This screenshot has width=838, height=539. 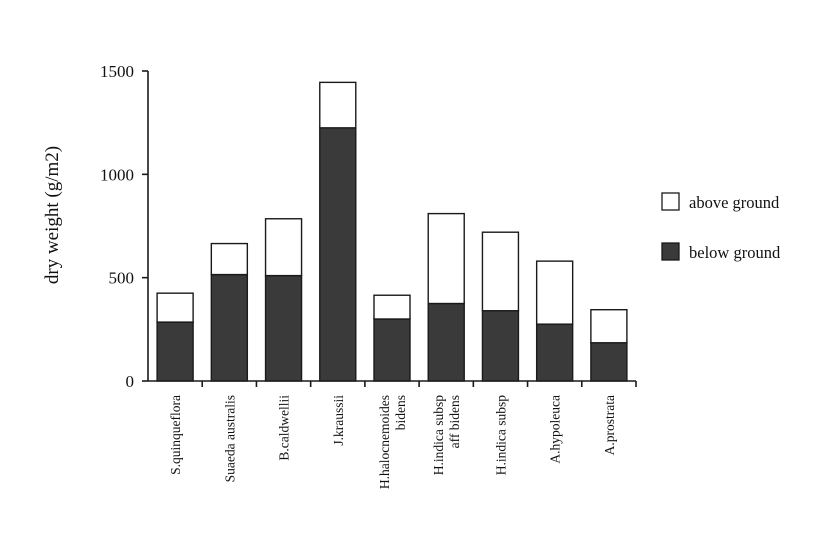 I want to click on legend-label-below-ground: below ground, so click(x=735, y=252).